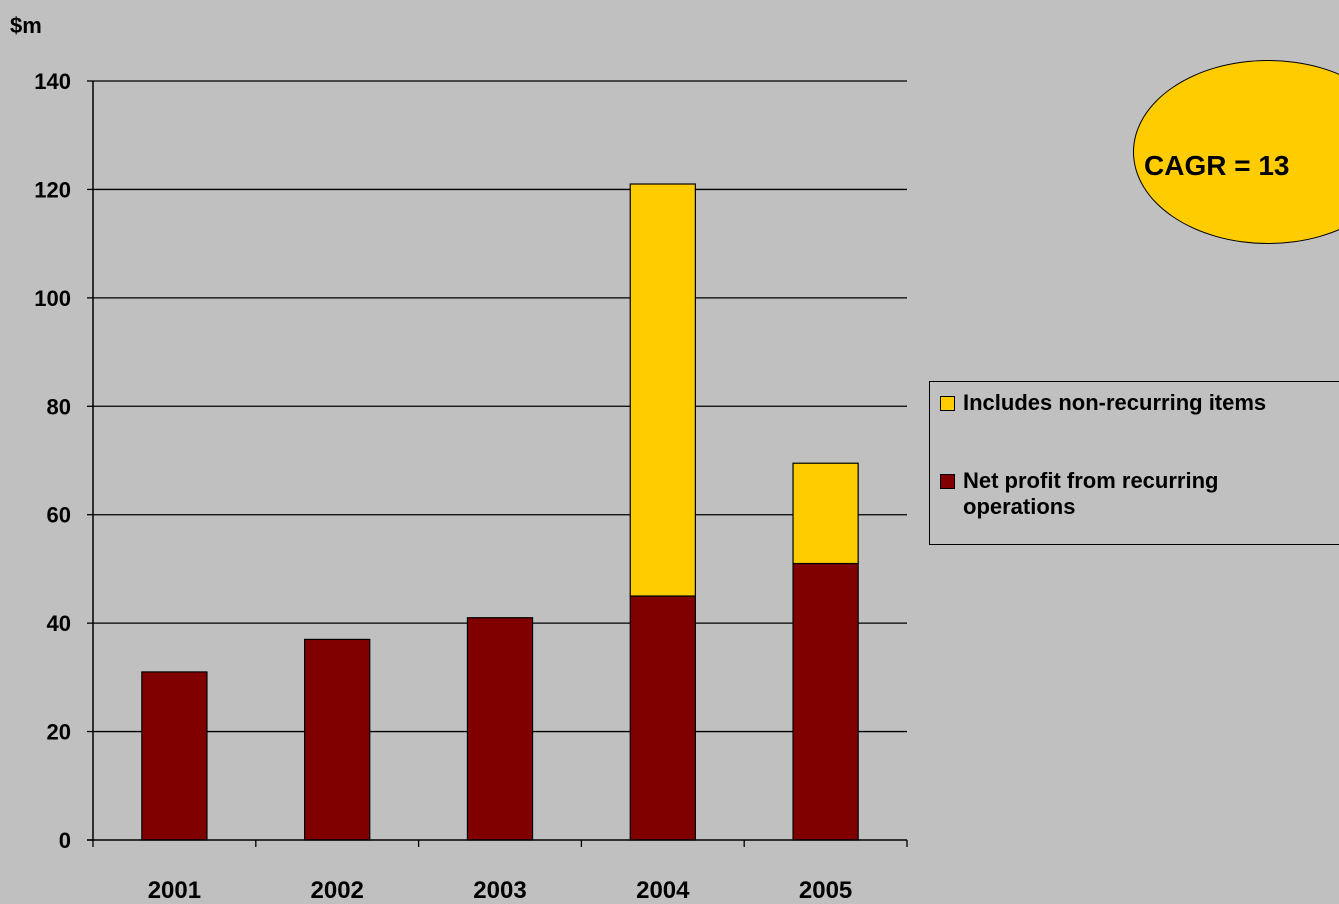 The height and width of the screenshot is (904, 1339). Describe the element at coordinates (1091, 493) in the screenshot. I see `legend-label-recurring: Net profit from recurring operations` at that location.